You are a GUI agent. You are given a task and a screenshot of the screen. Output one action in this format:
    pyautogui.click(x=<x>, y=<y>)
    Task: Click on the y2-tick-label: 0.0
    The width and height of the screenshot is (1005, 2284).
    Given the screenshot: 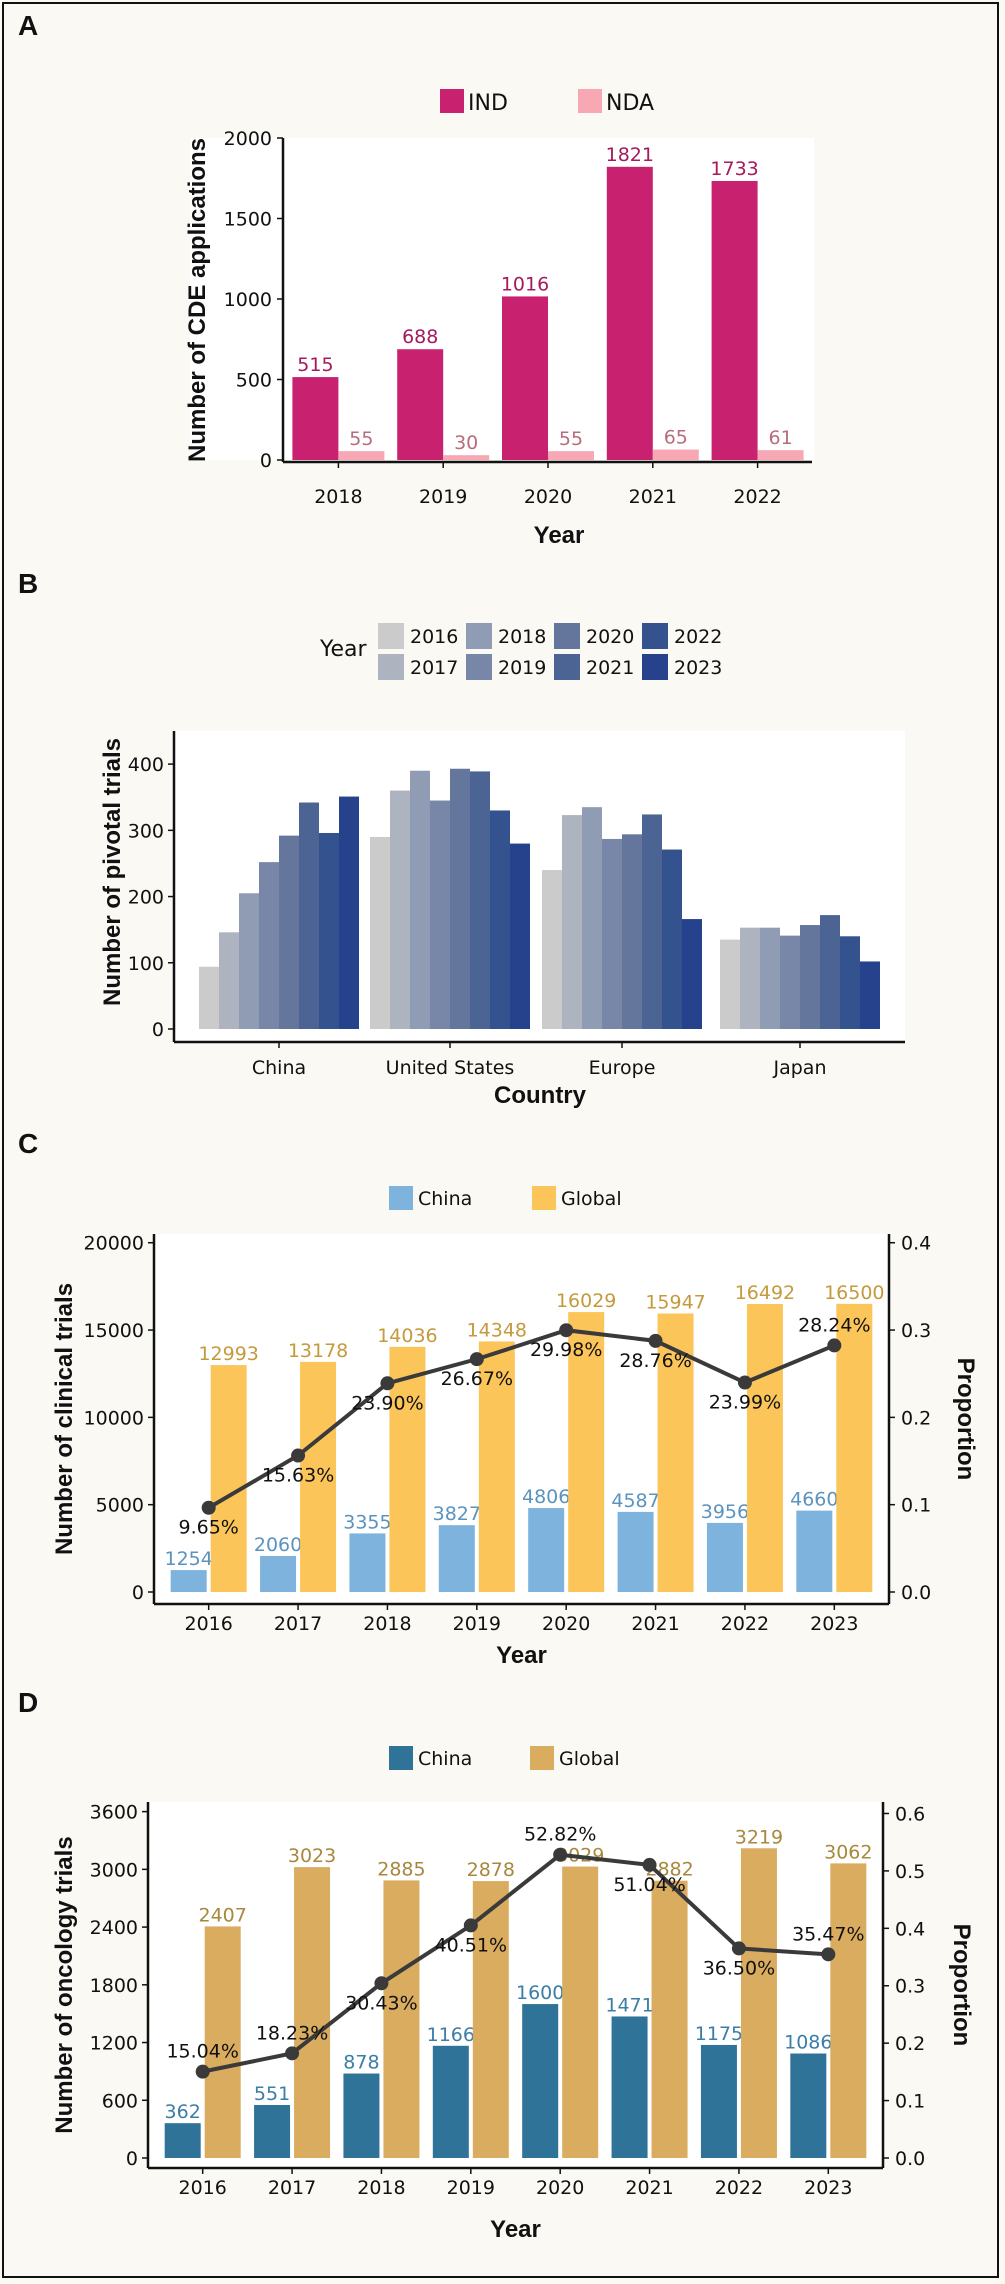 What is the action you would take?
    pyautogui.click(x=910, y=2159)
    